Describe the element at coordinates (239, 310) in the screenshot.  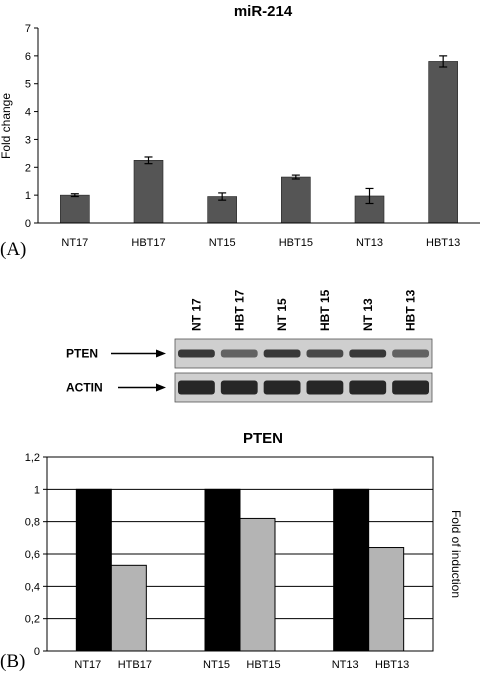
I see `blot-lane-label: HBT 17` at that location.